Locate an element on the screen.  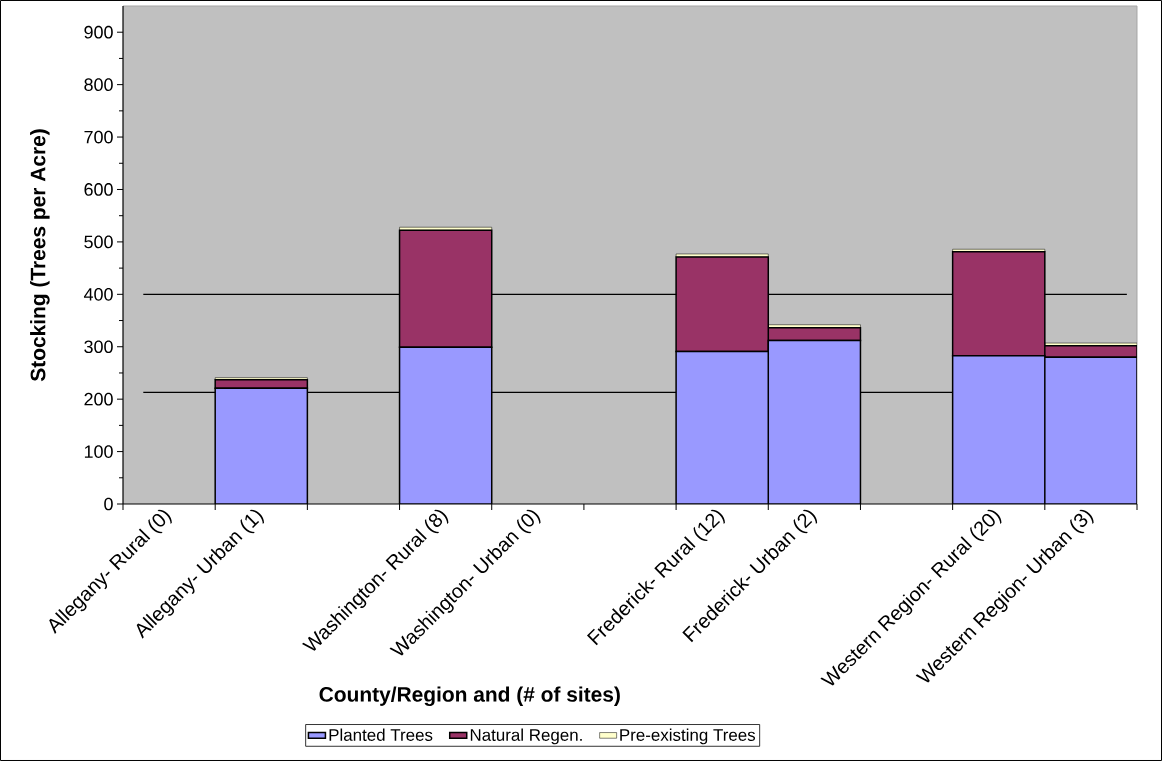
x-axis-title: County/Region and (# of sites) is located at coordinates (469, 696).